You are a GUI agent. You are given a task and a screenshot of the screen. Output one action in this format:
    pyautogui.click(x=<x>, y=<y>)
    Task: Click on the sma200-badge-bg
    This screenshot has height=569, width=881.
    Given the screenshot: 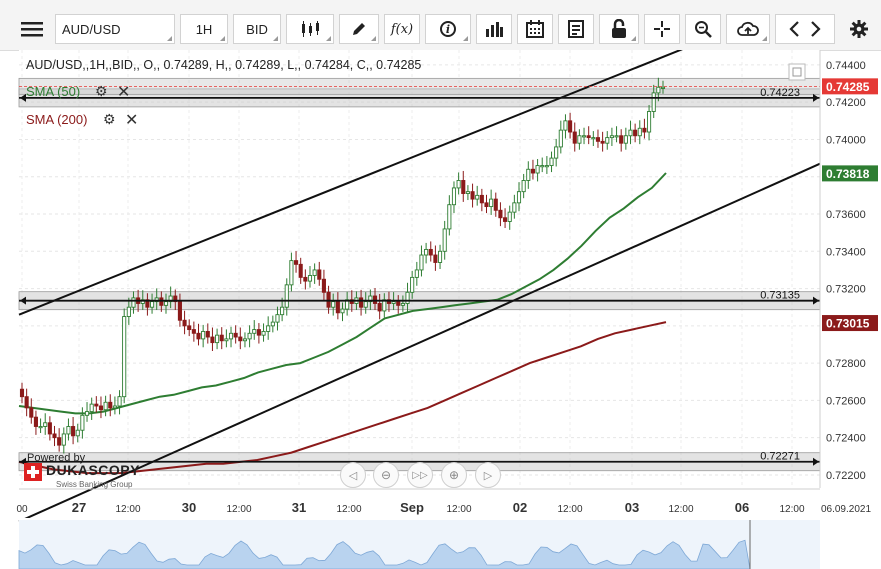 What is the action you would take?
    pyautogui.click(x=850, y=323)
    